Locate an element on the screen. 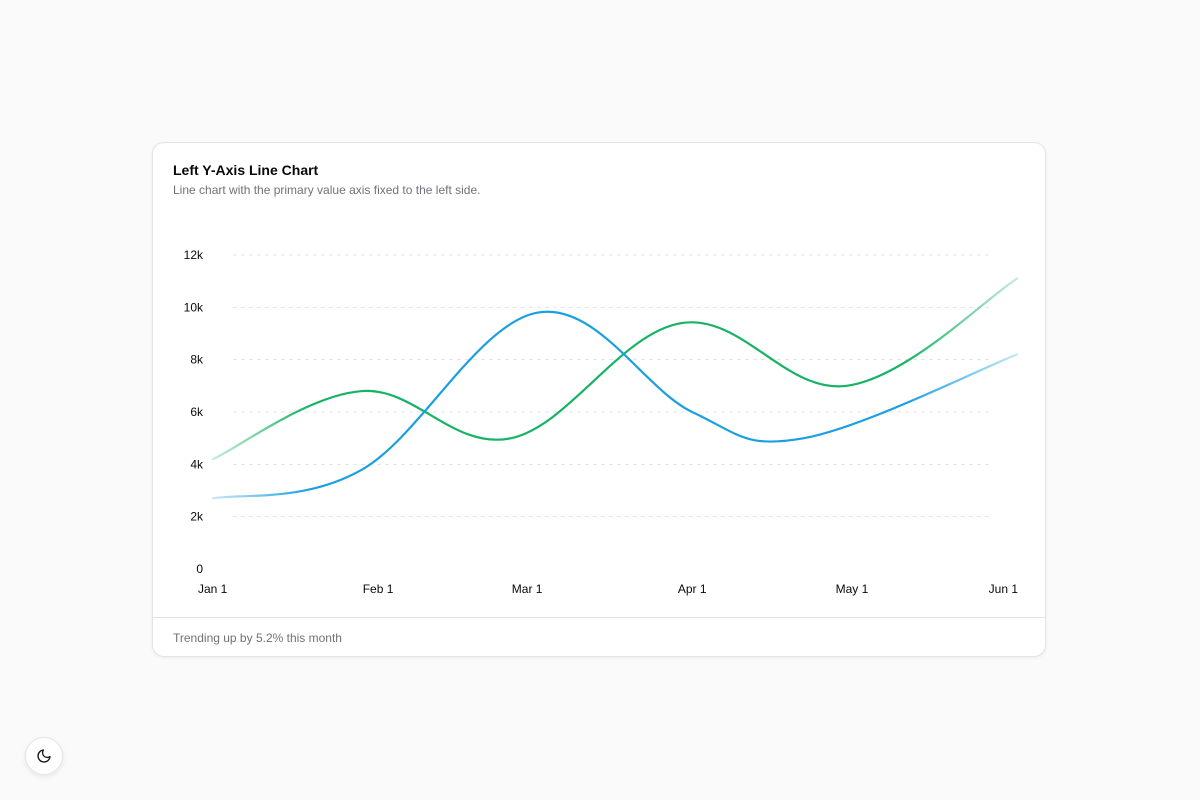 The width and height of the screenshot is (1200, 800). y-tick-label: 12k is located at coordinates (194, 255).